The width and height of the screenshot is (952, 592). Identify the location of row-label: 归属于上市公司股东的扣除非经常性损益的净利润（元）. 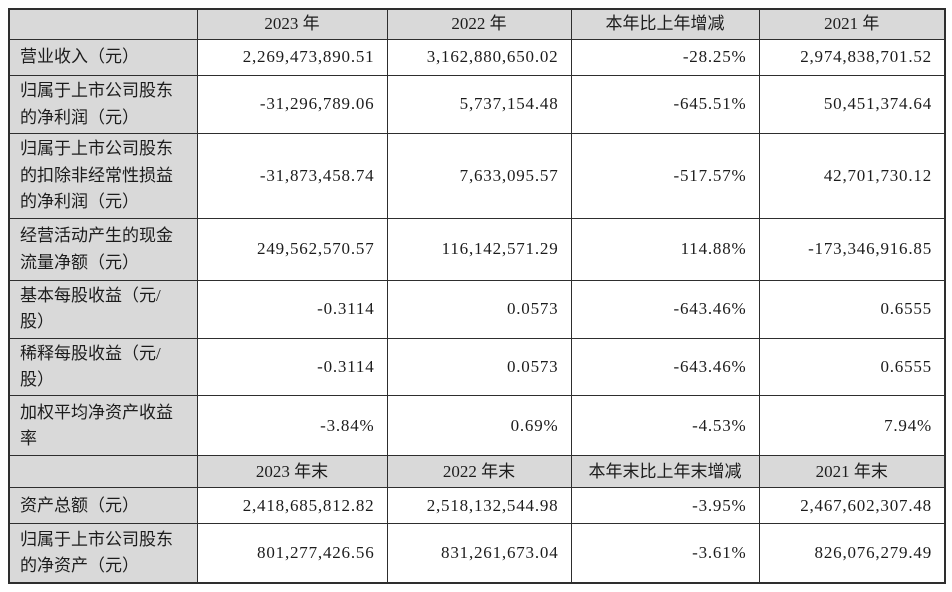
(103, 176).